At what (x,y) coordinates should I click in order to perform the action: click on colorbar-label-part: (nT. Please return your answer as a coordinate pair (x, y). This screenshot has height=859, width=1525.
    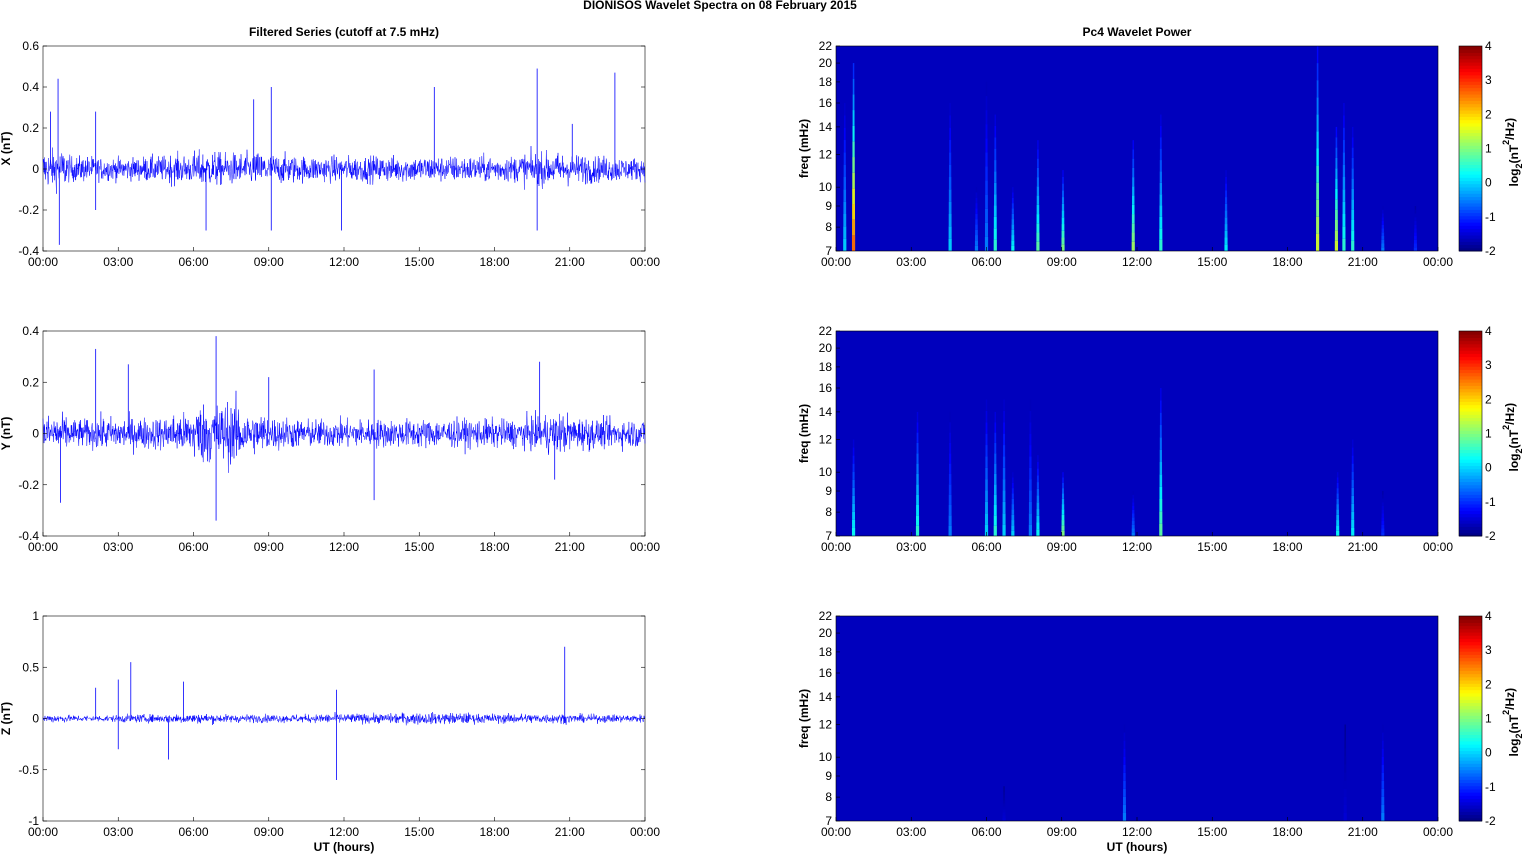
    Looking at the image, I should click on (1514, 153).